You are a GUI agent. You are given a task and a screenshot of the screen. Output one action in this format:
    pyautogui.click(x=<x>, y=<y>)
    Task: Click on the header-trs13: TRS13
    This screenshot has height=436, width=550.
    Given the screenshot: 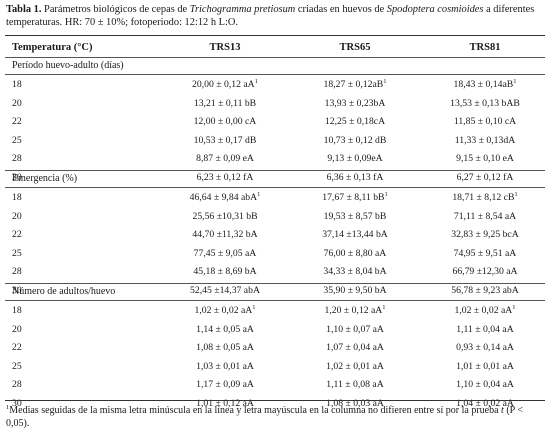 What is the action you would take?
    pyautogui.click(x=225, y=47)
    